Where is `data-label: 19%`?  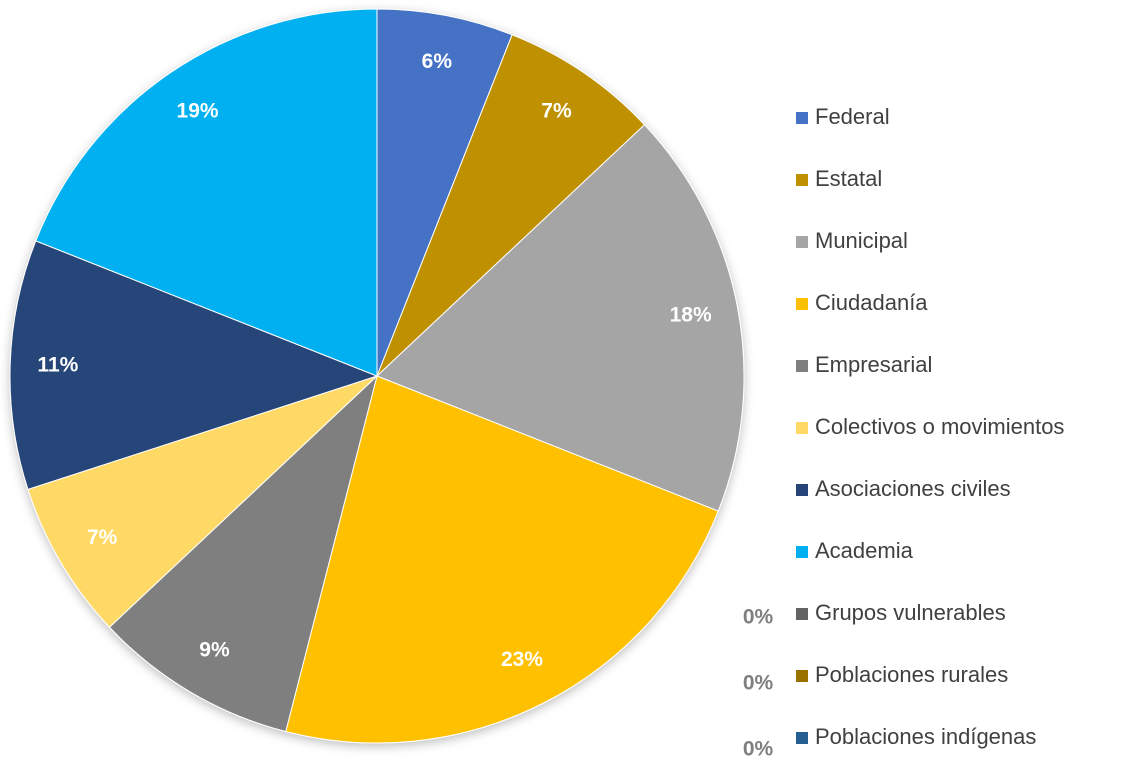
data-label: 19% is located at coordinates (198, 110).